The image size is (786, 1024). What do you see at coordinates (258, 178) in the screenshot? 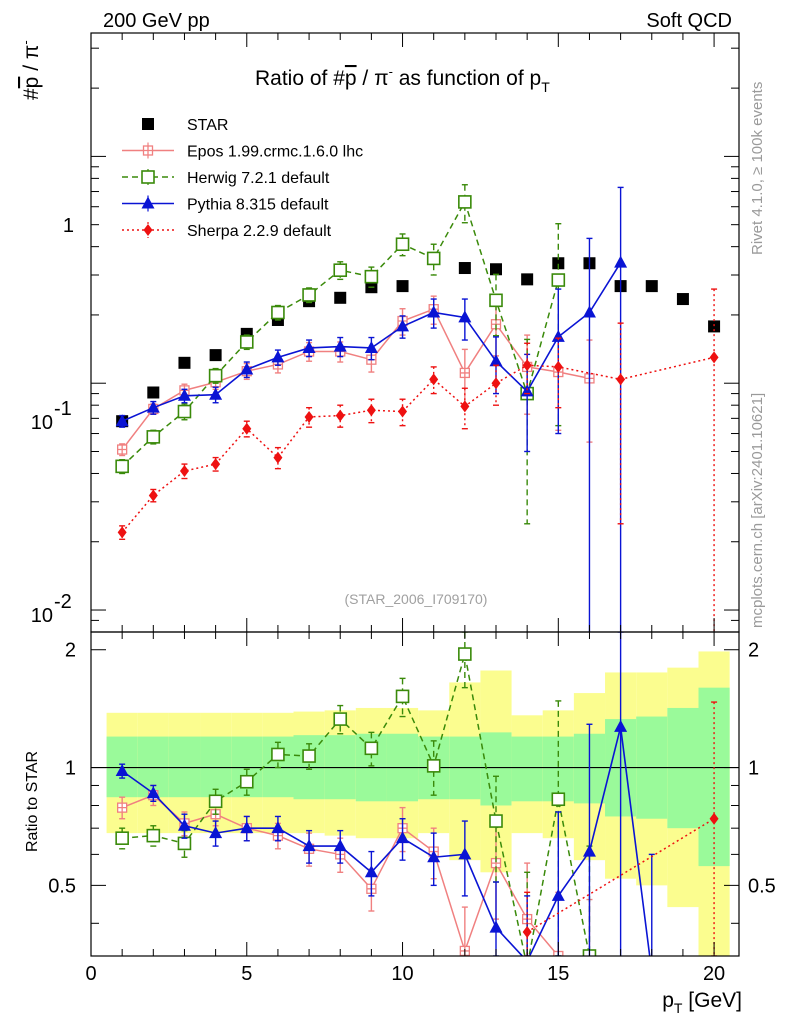
I see `legend-label: Herwig 7.2.1 default` at bounding box center [258, 178].